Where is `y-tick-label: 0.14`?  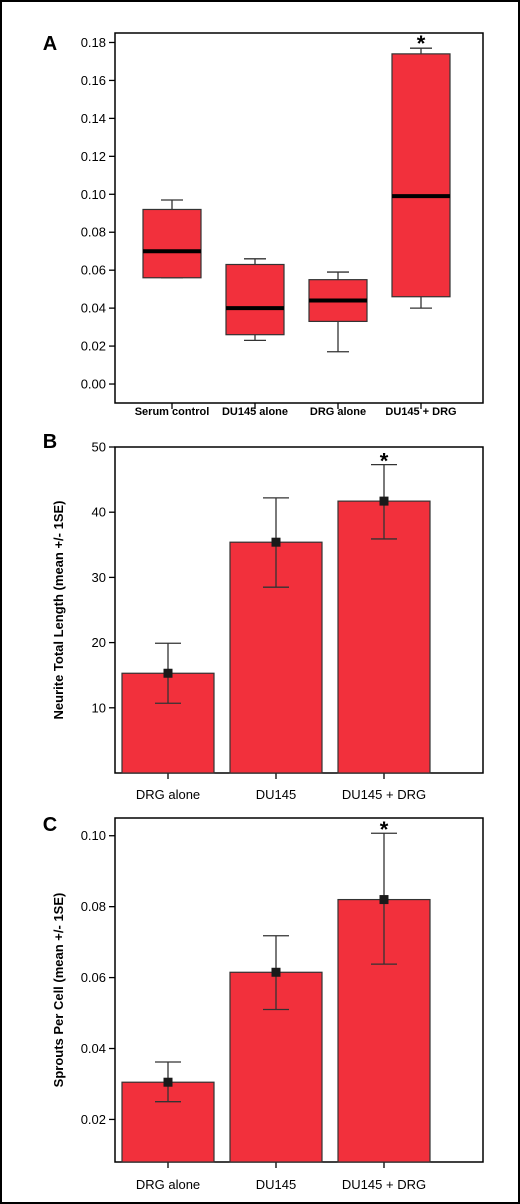
y-tick-label: 0.14 is located at coordinates (93, 118).